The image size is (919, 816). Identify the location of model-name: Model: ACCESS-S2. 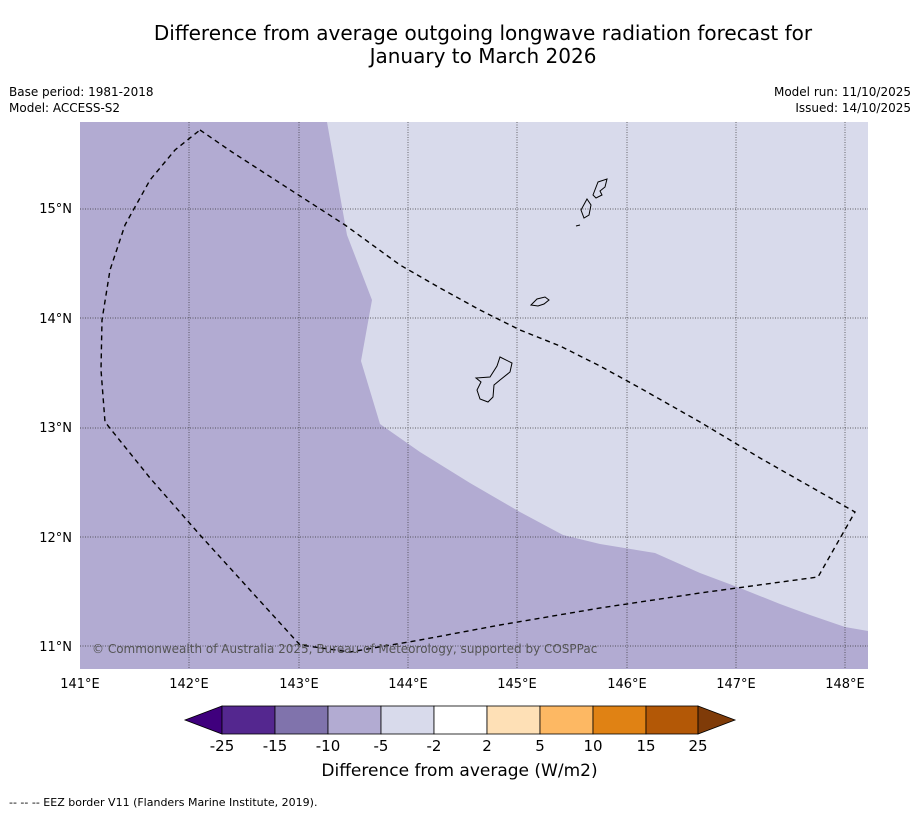
(65, 108).